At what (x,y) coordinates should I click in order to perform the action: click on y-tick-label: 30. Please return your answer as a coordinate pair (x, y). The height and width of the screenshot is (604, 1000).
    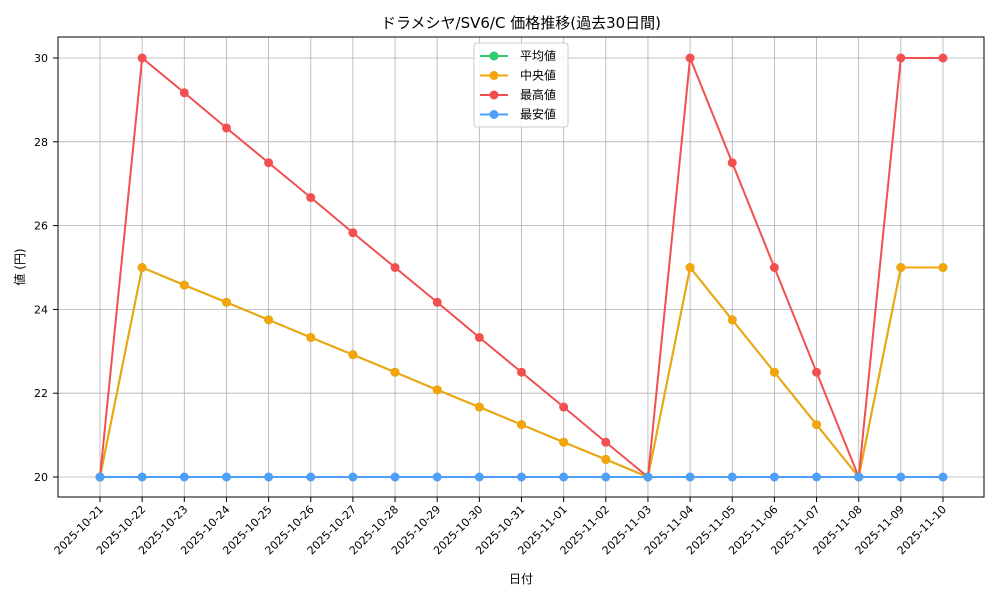
    Looking at the image, I should click on (41, 58).